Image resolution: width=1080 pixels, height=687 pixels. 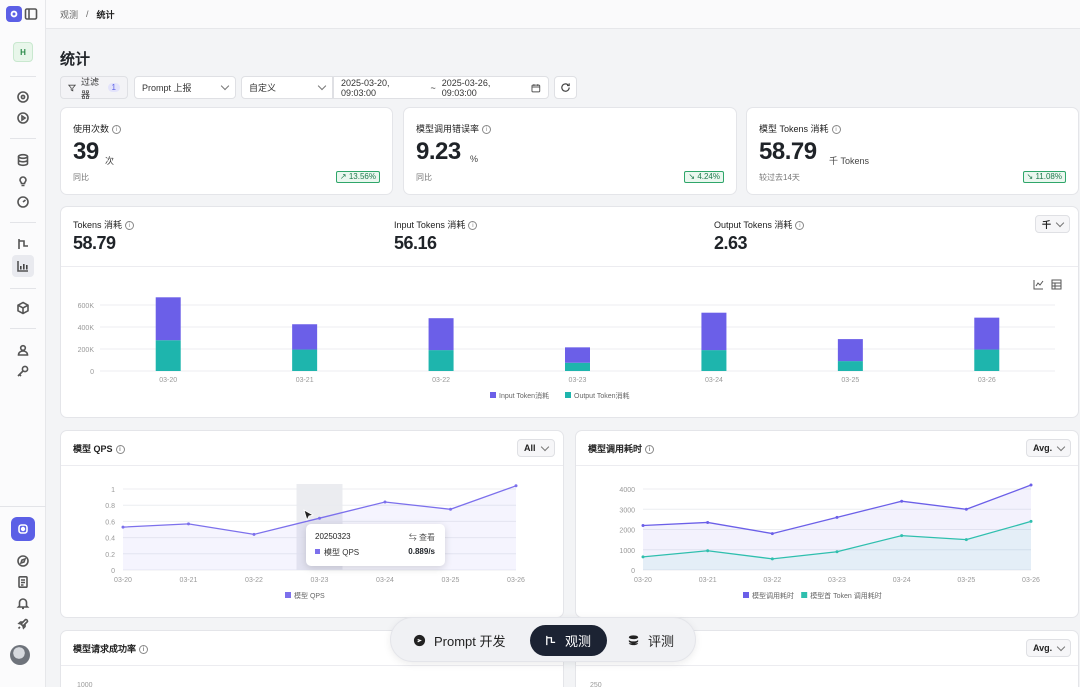 I want to click on key-icon, so click(x=23, y=371).